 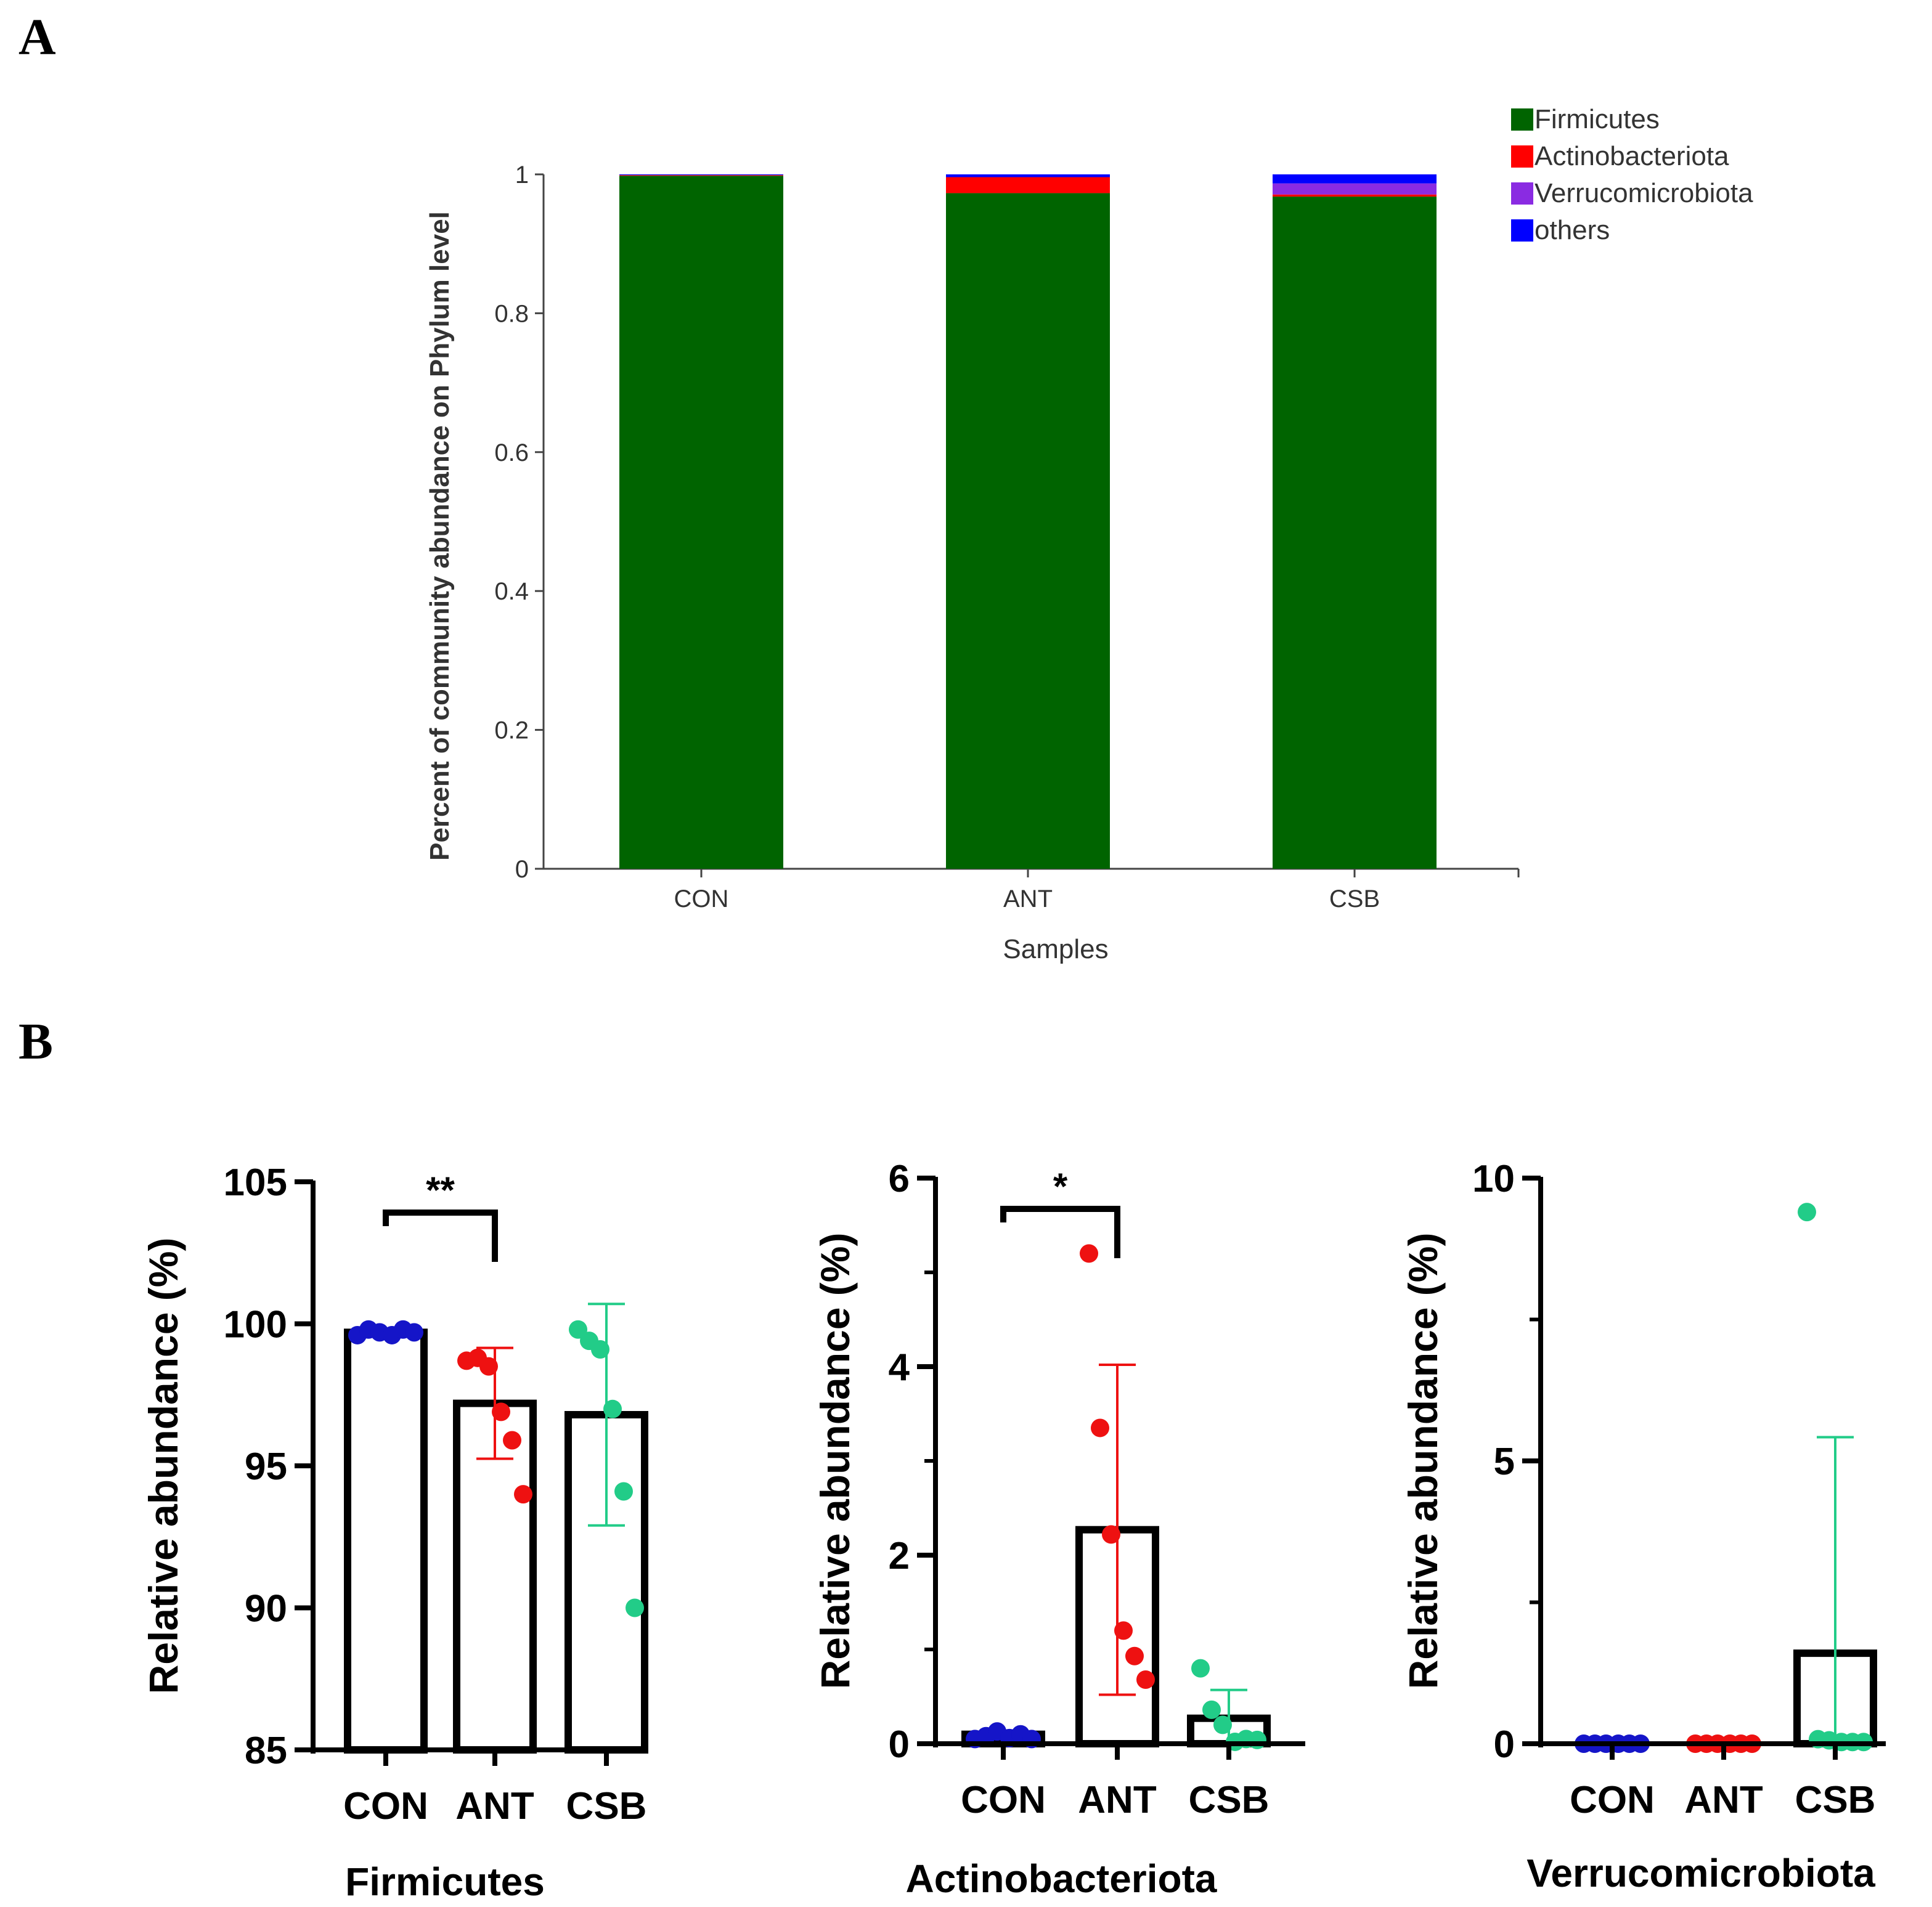 I want to click on panel-title: Firmicutes, so click(x=445, y=1882).